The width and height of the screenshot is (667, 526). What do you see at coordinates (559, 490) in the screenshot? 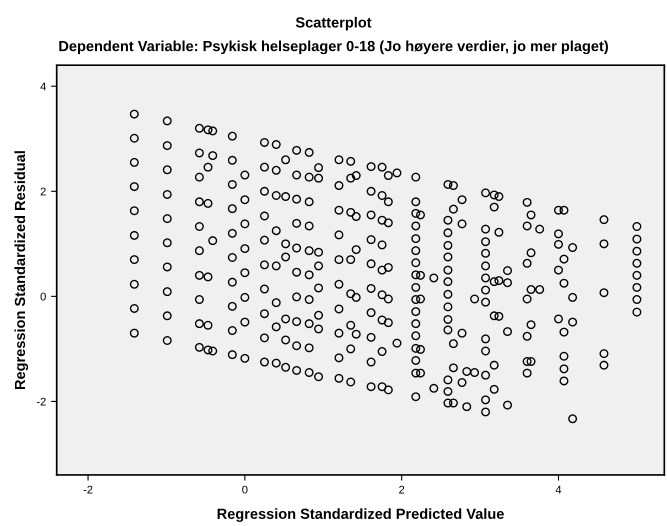
I see `x-tick-label: 4` at bounding box center [559, 490].